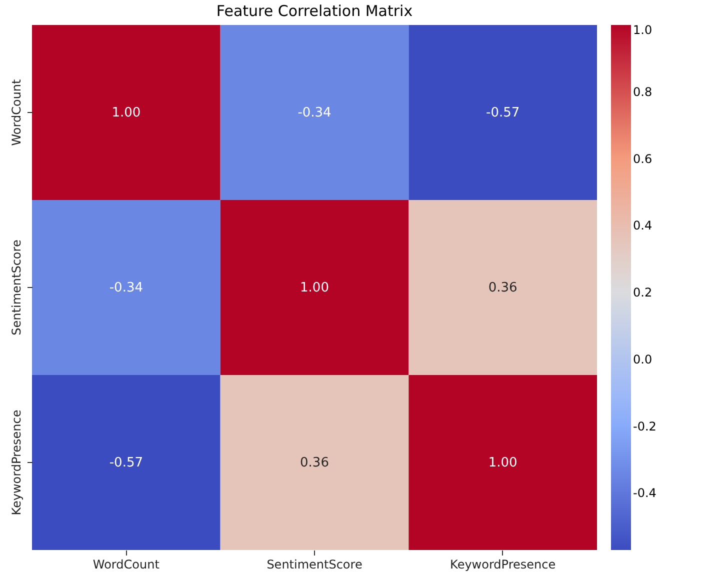 The image size is (719, 584). Describe the element at coordinates (642, 91) in the screenshot. I see `color-bar-label: 0.8` at that location.